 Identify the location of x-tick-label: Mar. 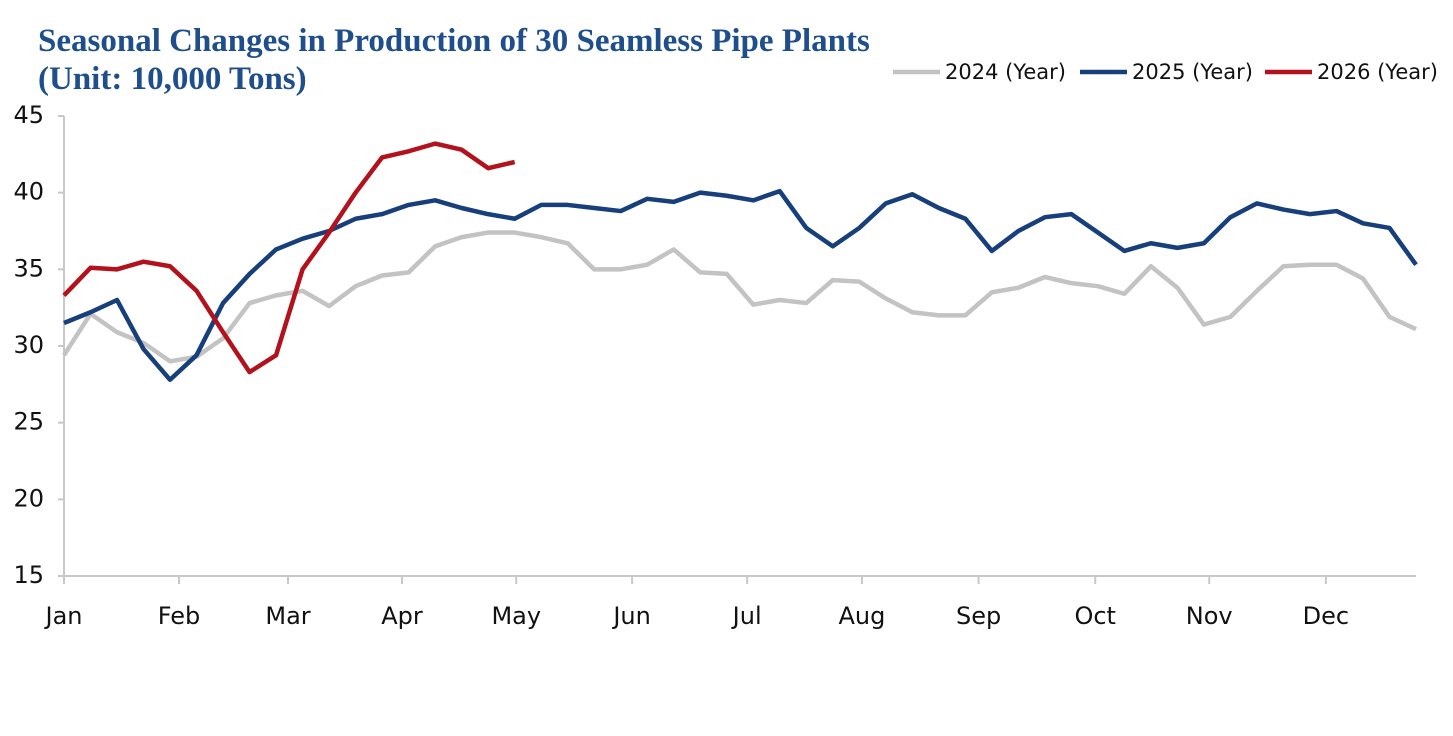
(287, 616).